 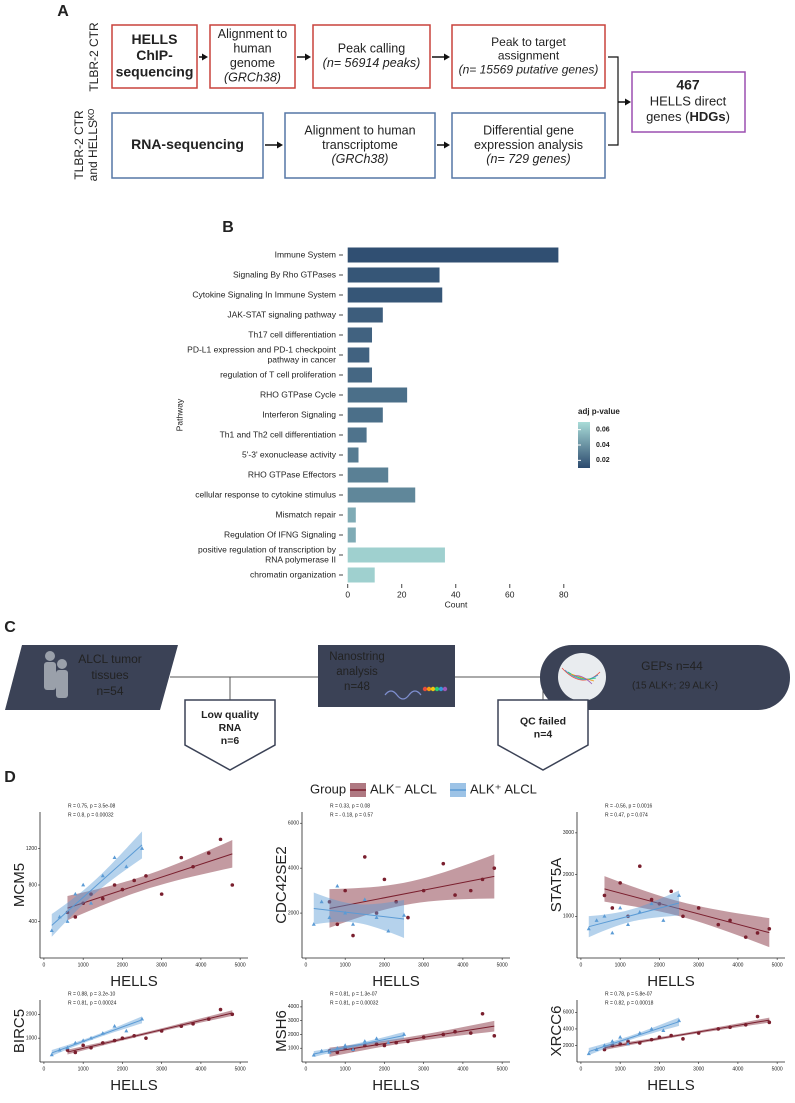 I want to click on legend-title: Group, so click(x=328, y=788).